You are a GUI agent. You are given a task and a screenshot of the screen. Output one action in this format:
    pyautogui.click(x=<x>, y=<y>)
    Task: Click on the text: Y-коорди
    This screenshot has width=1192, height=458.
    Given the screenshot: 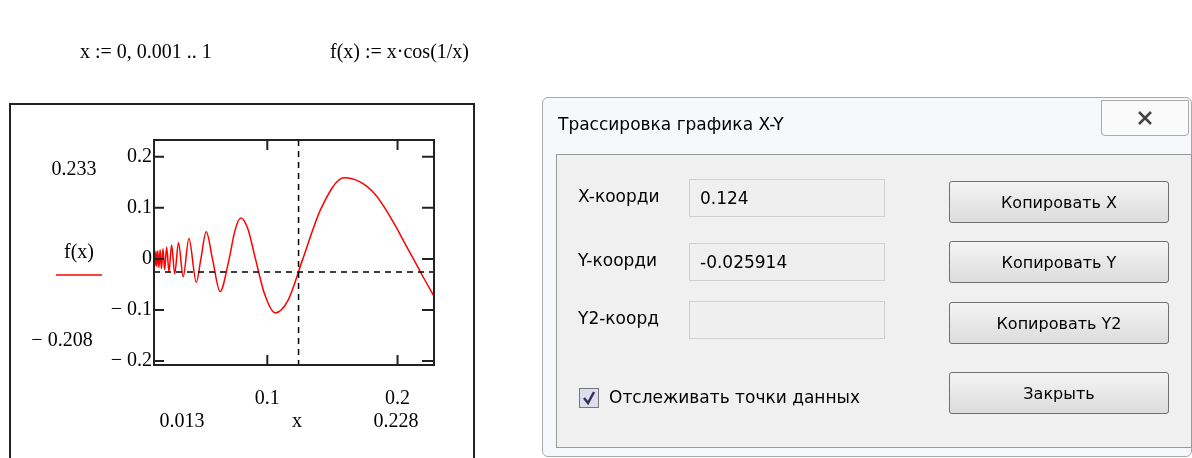 What is the action you would take?
    pyautogui.click(x=618, y=260)
    